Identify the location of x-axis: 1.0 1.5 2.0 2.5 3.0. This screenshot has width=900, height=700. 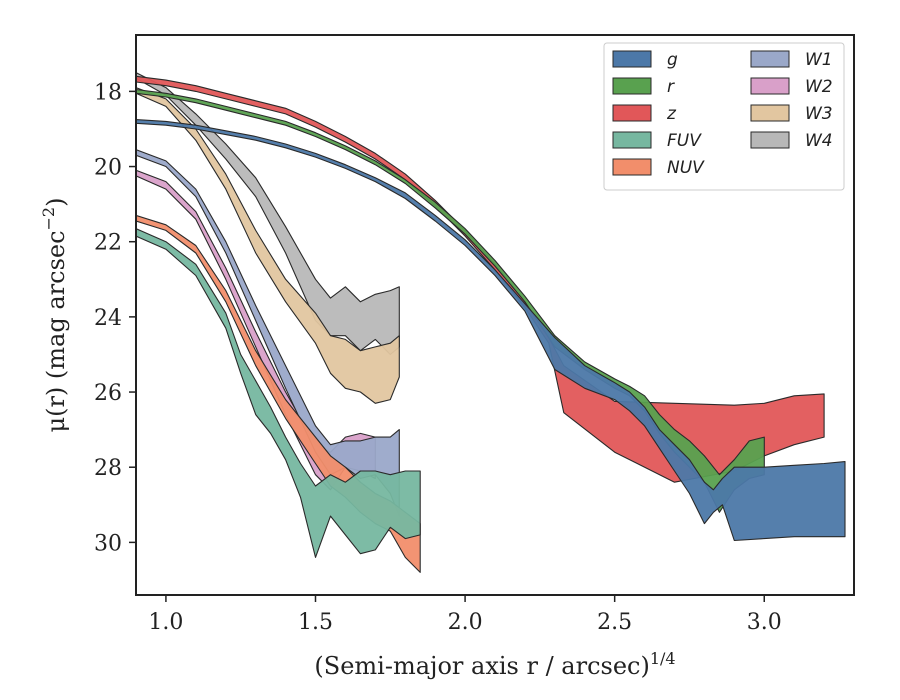
(465, 615).